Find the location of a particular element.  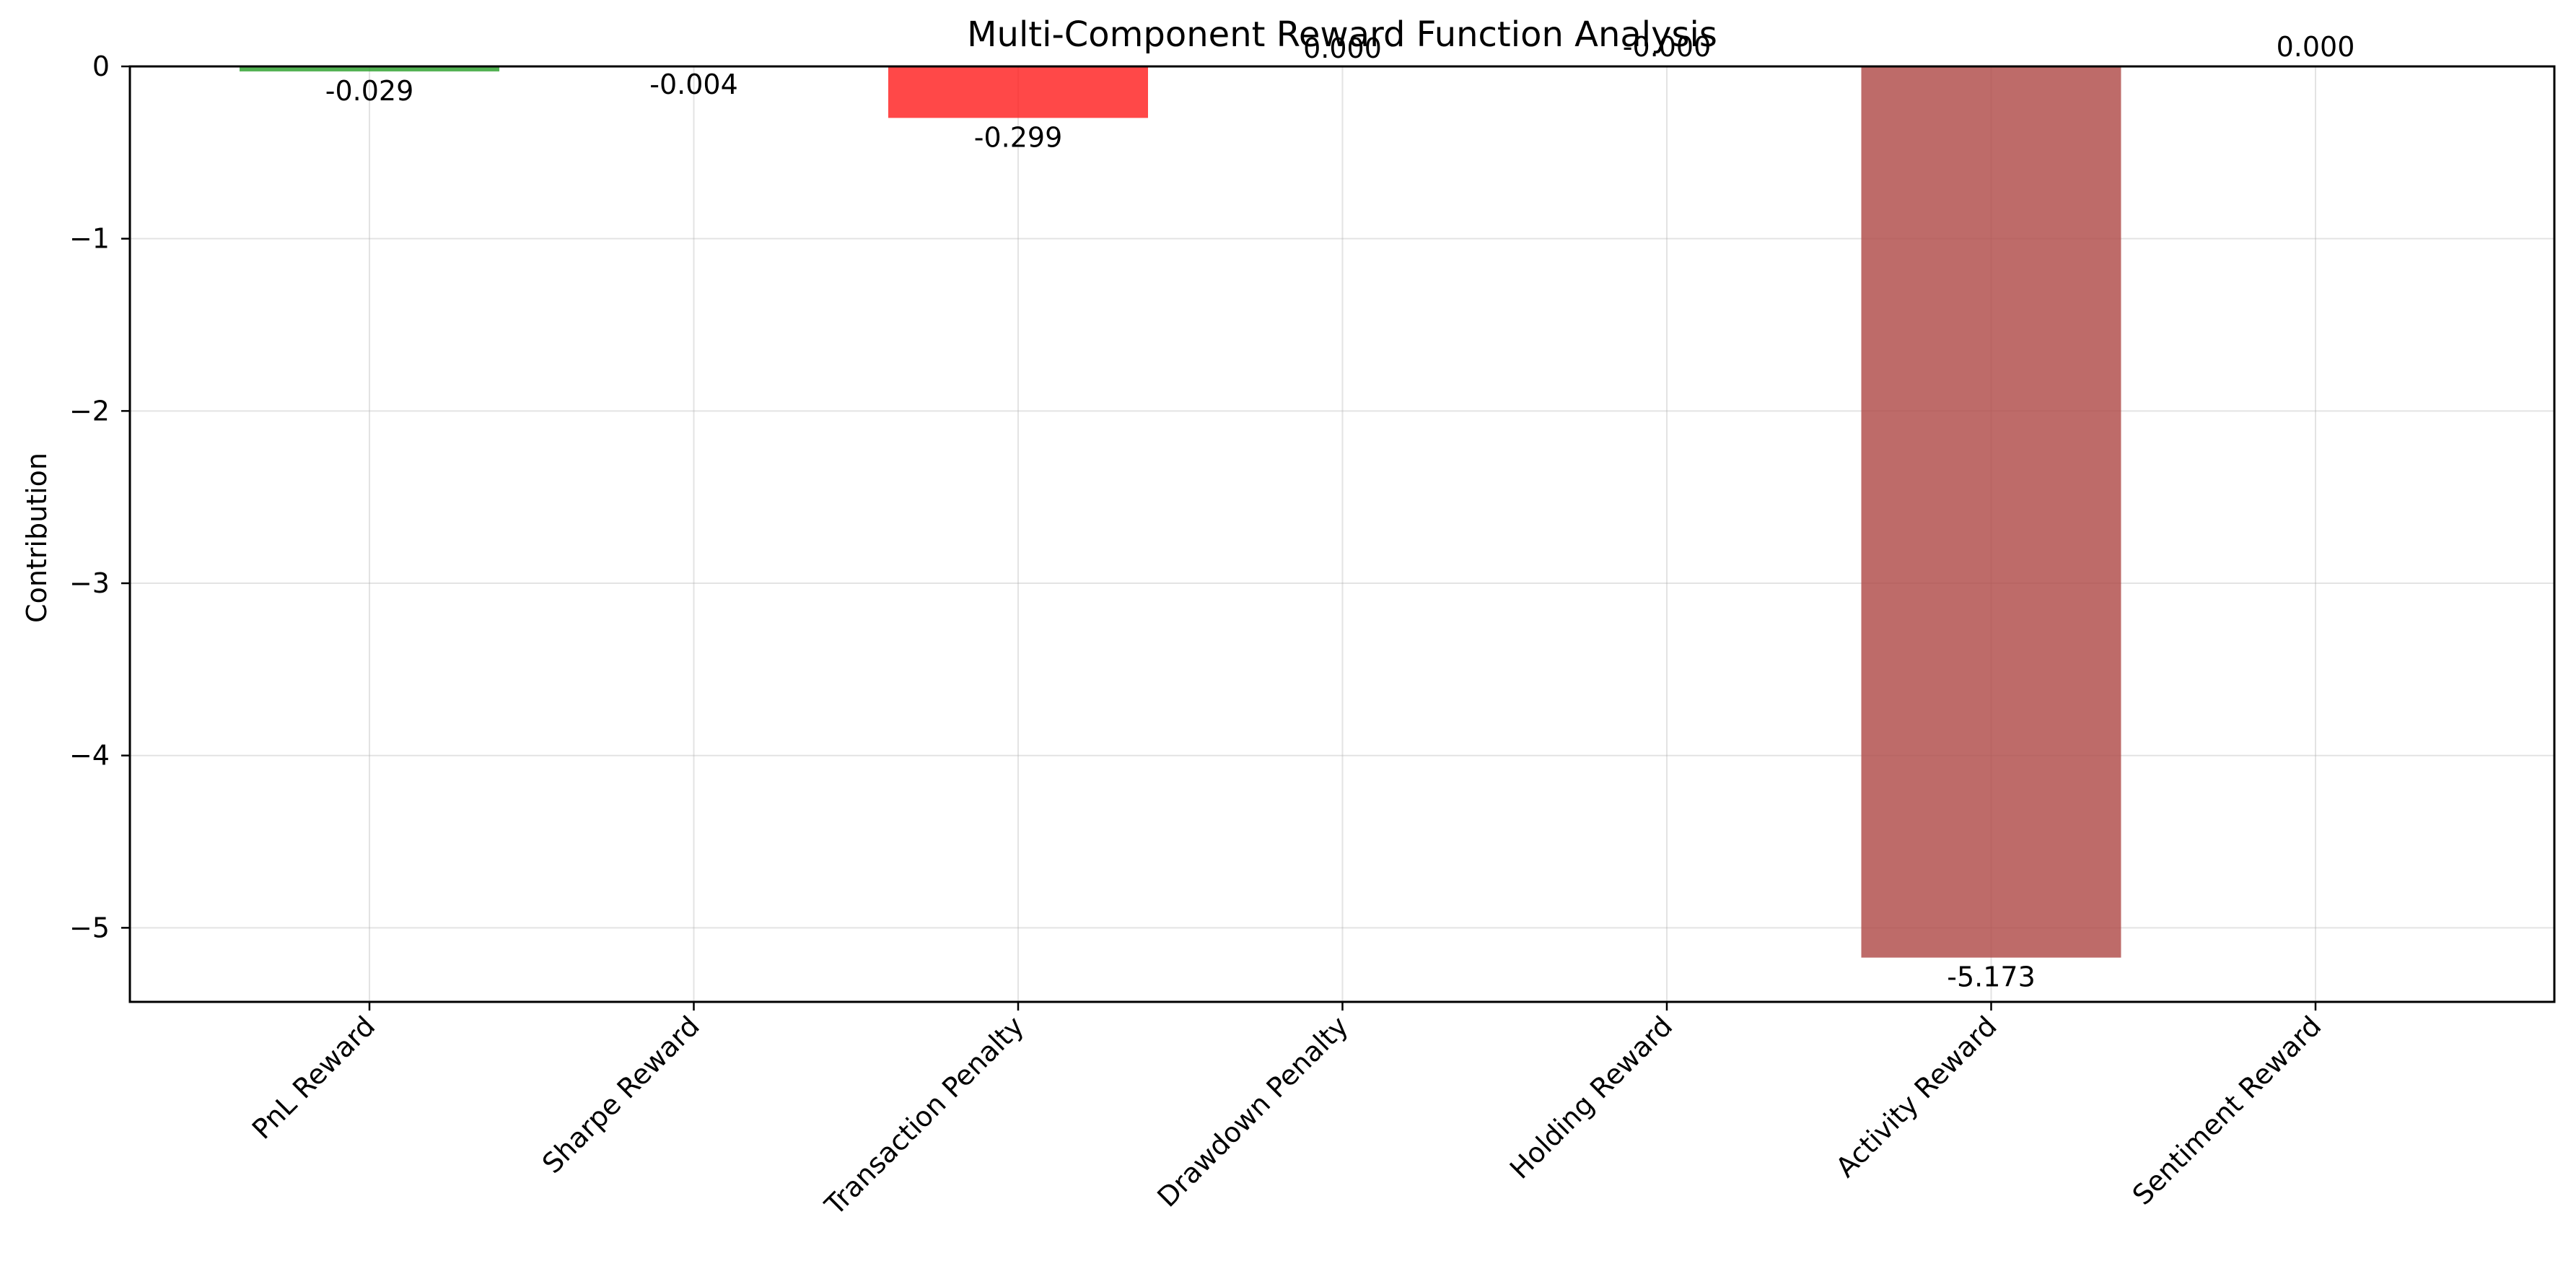

x-tick-label: PnL Reward is located at coordinates (313, 1077).